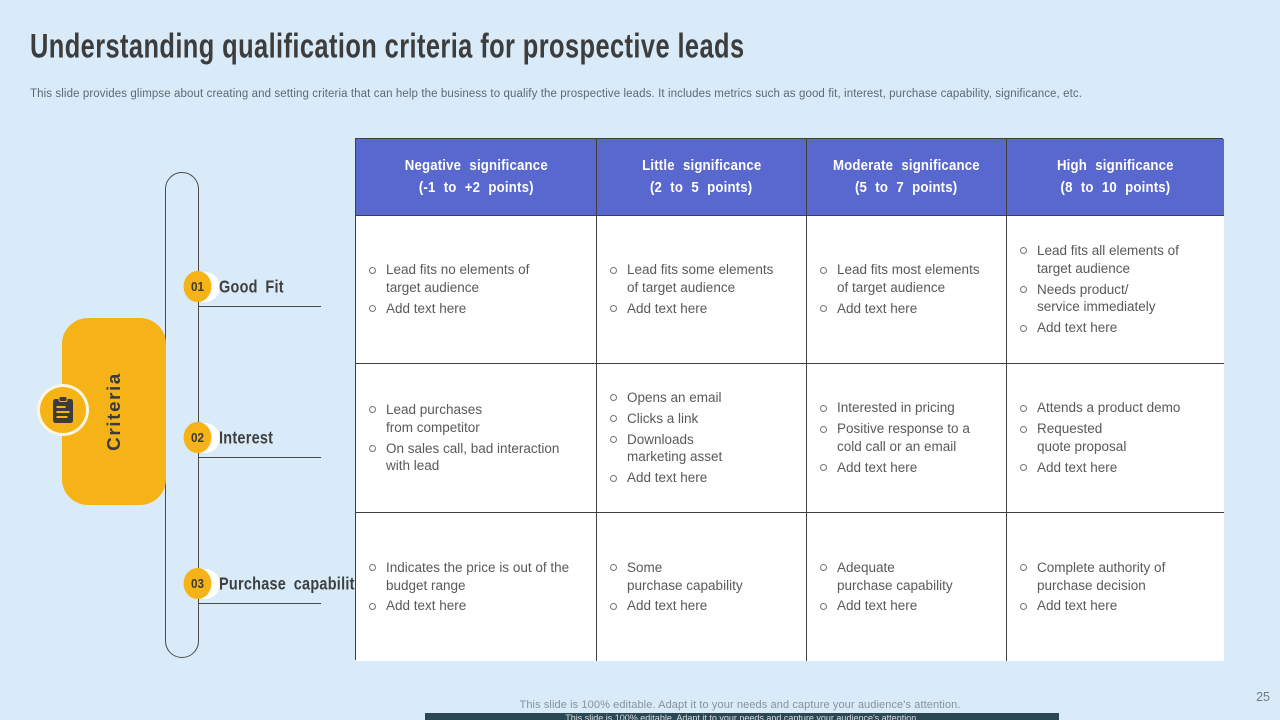  Describe the element at coordinates (895, 576) in the screenshot. I see `bullet-text: Adequate purchase capability` at that location.